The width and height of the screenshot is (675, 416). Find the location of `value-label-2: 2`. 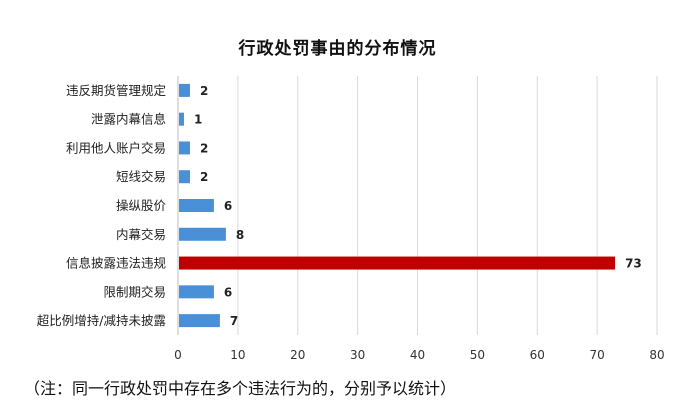

value-label-2: 2 is located at coordinates (204, 148).